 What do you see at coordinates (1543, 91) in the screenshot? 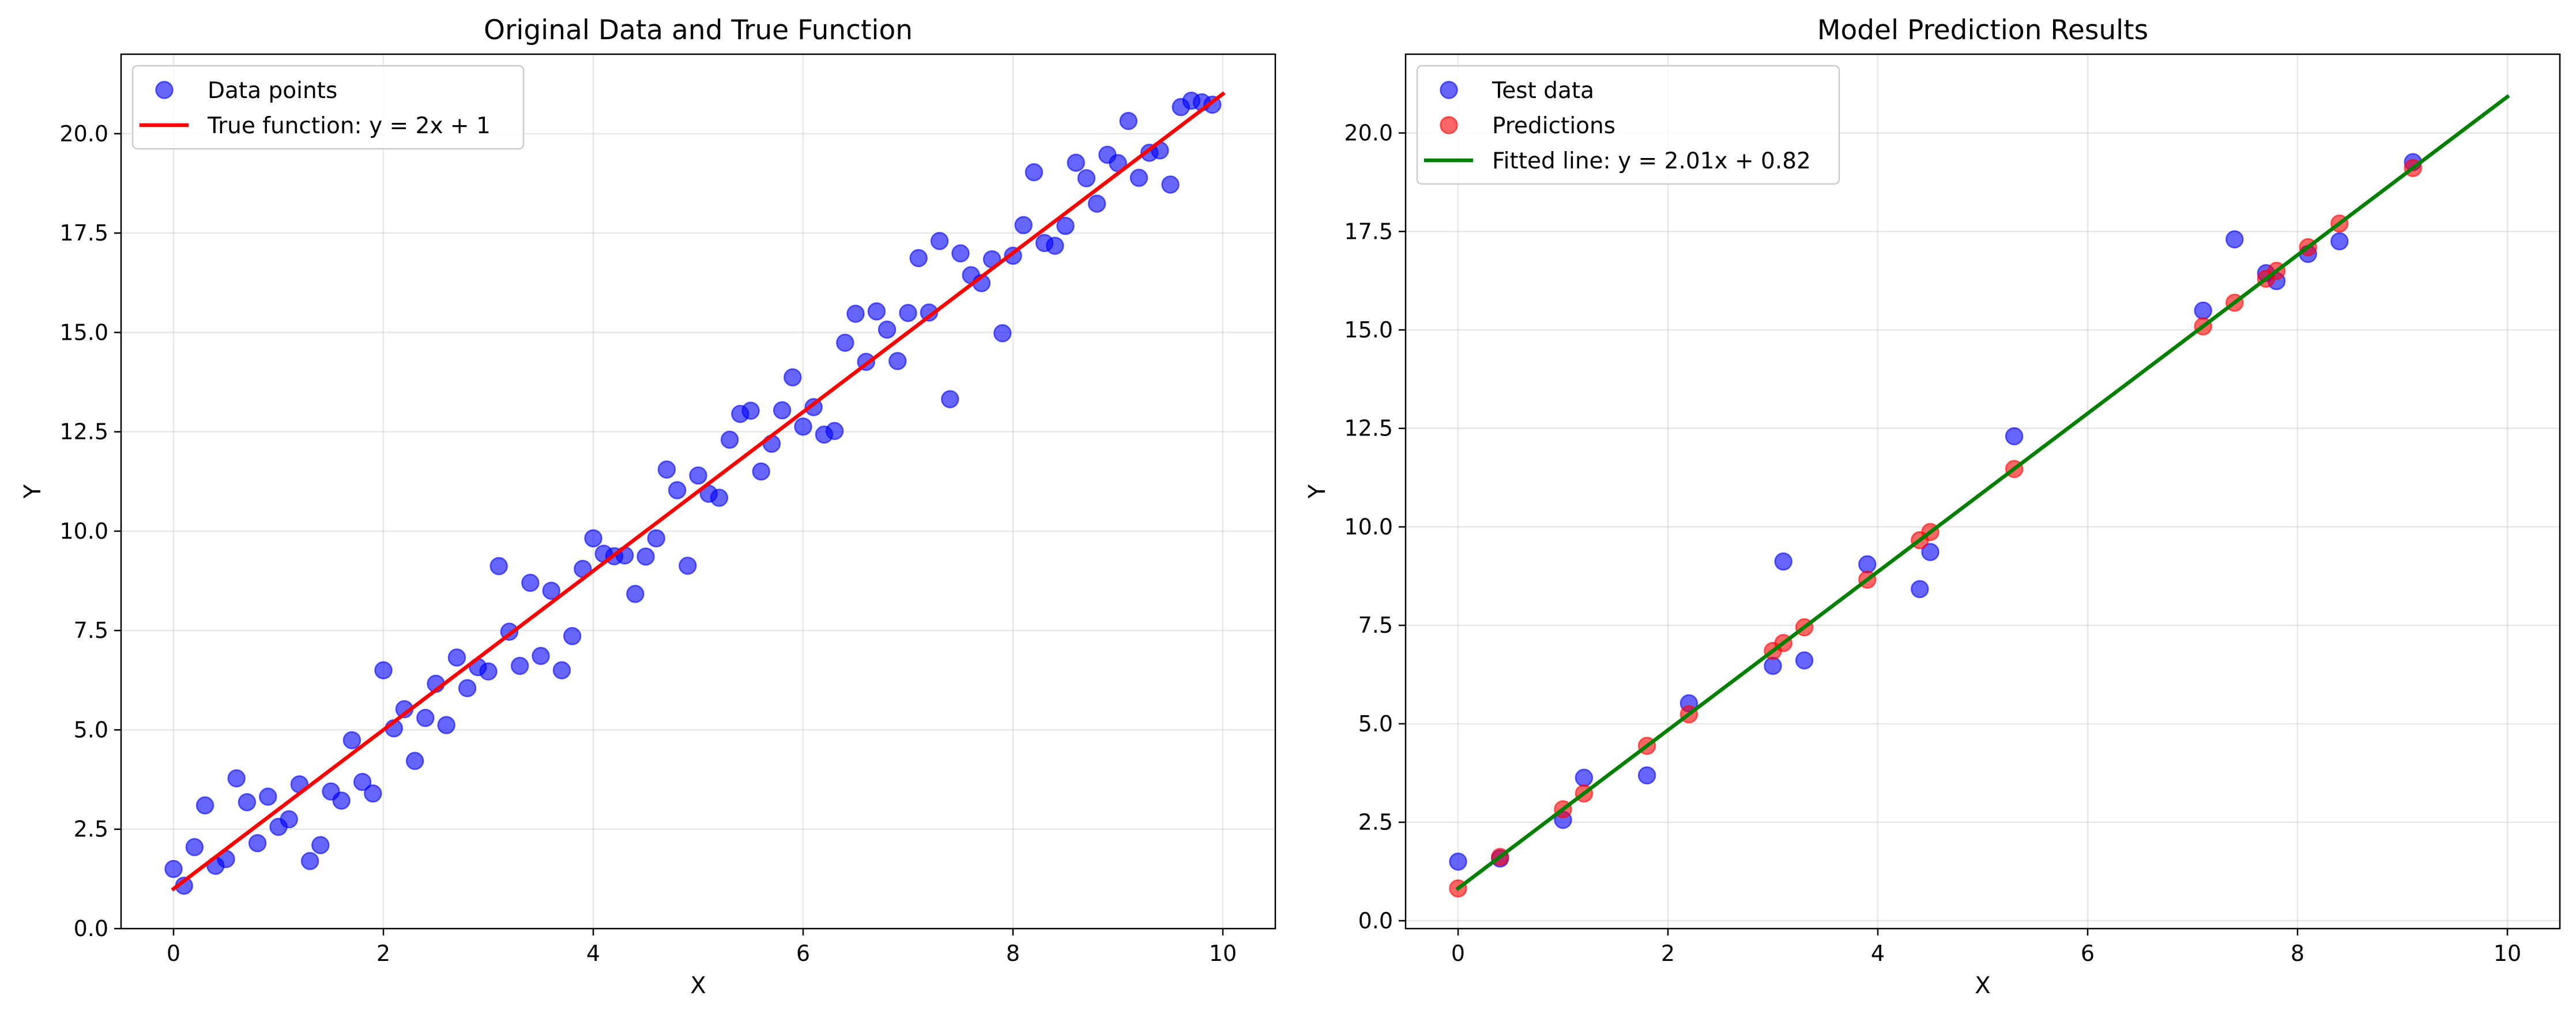
I see `legend-label: Test data` at bounding box center [1543, 91].